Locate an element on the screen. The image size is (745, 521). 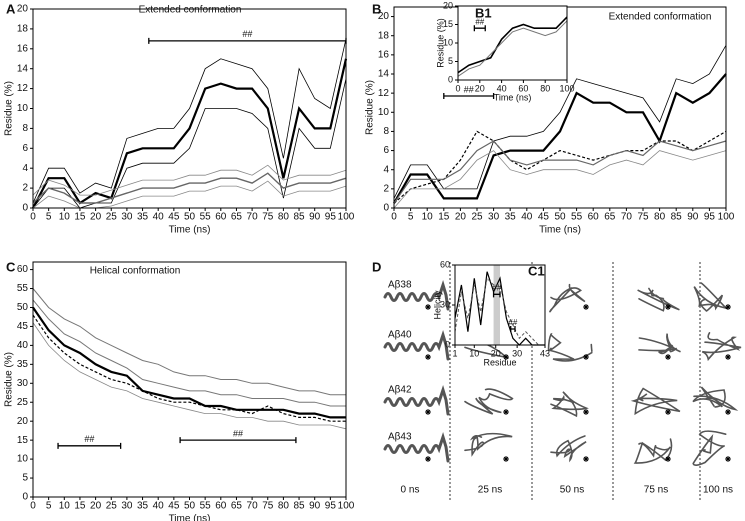
x-tick-label: 43 is located at coordinates (545, 353).